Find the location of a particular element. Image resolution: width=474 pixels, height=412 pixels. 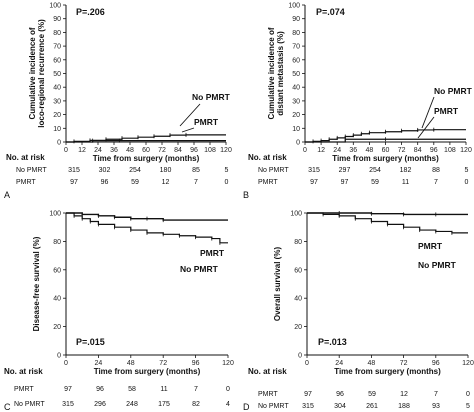

risk-value: 58 is located at coordinates (132, 389).